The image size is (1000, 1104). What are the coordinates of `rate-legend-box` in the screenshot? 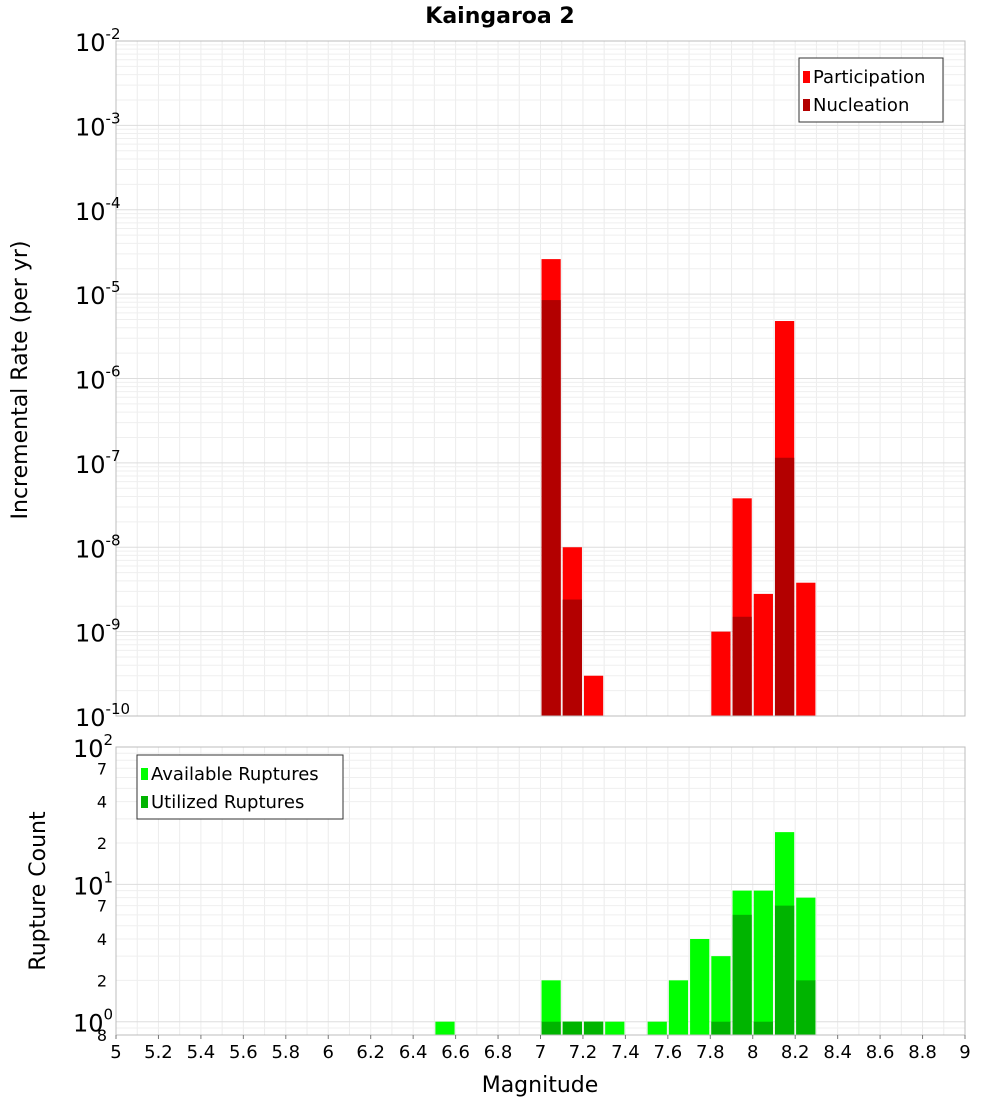 It's located at (871, 90).